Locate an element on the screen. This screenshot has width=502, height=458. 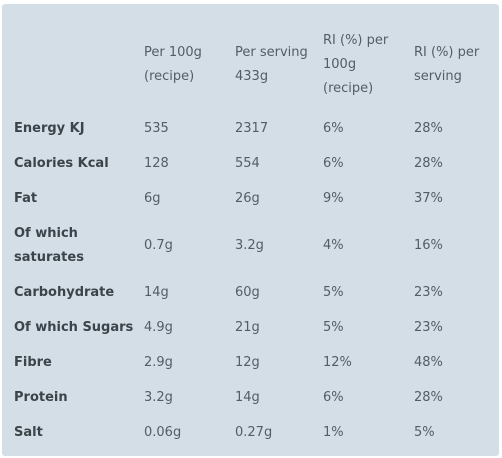
nutrient-label: Of which saturates is located at coordinates (79, 245).